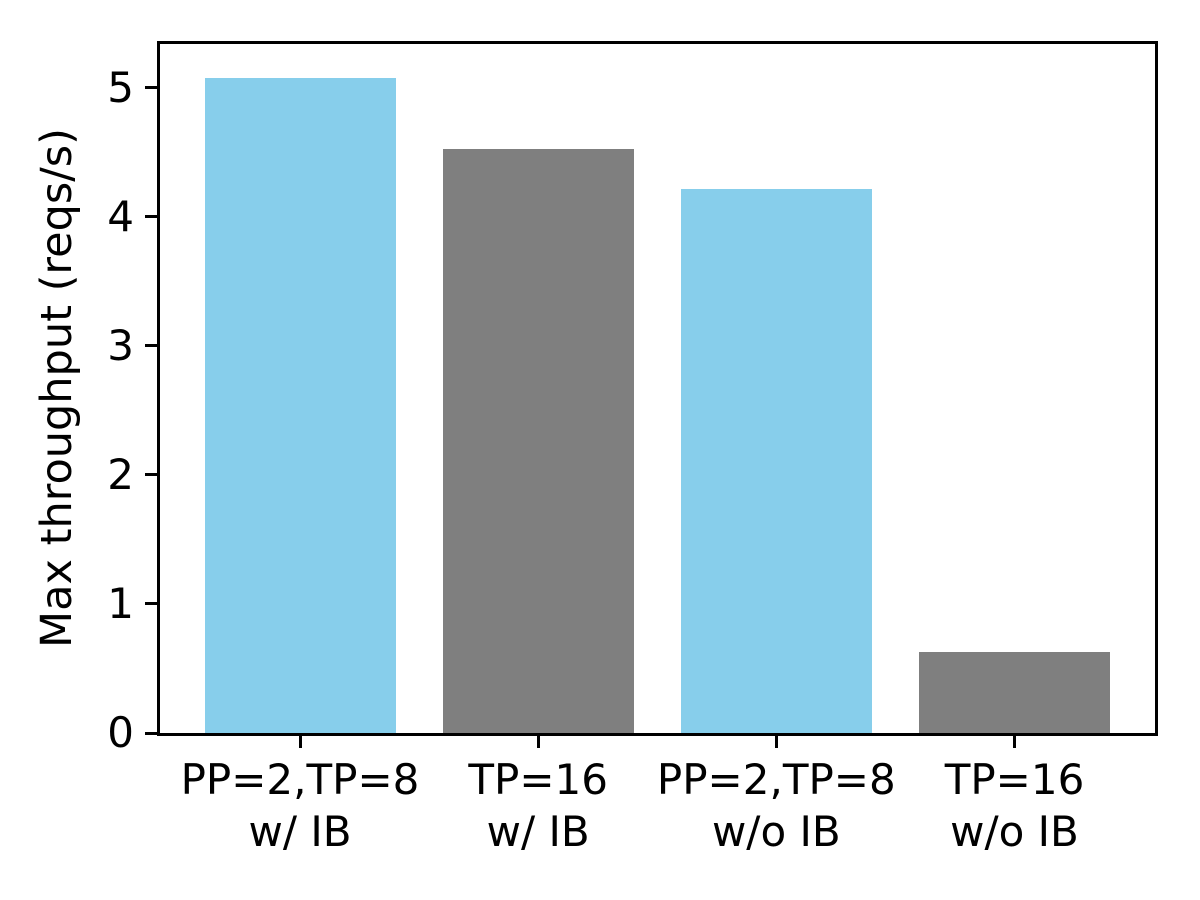  Describe the element at coordinates (120, 87) in the screenshot. I see `y-tick-label-5: 5` at that location.